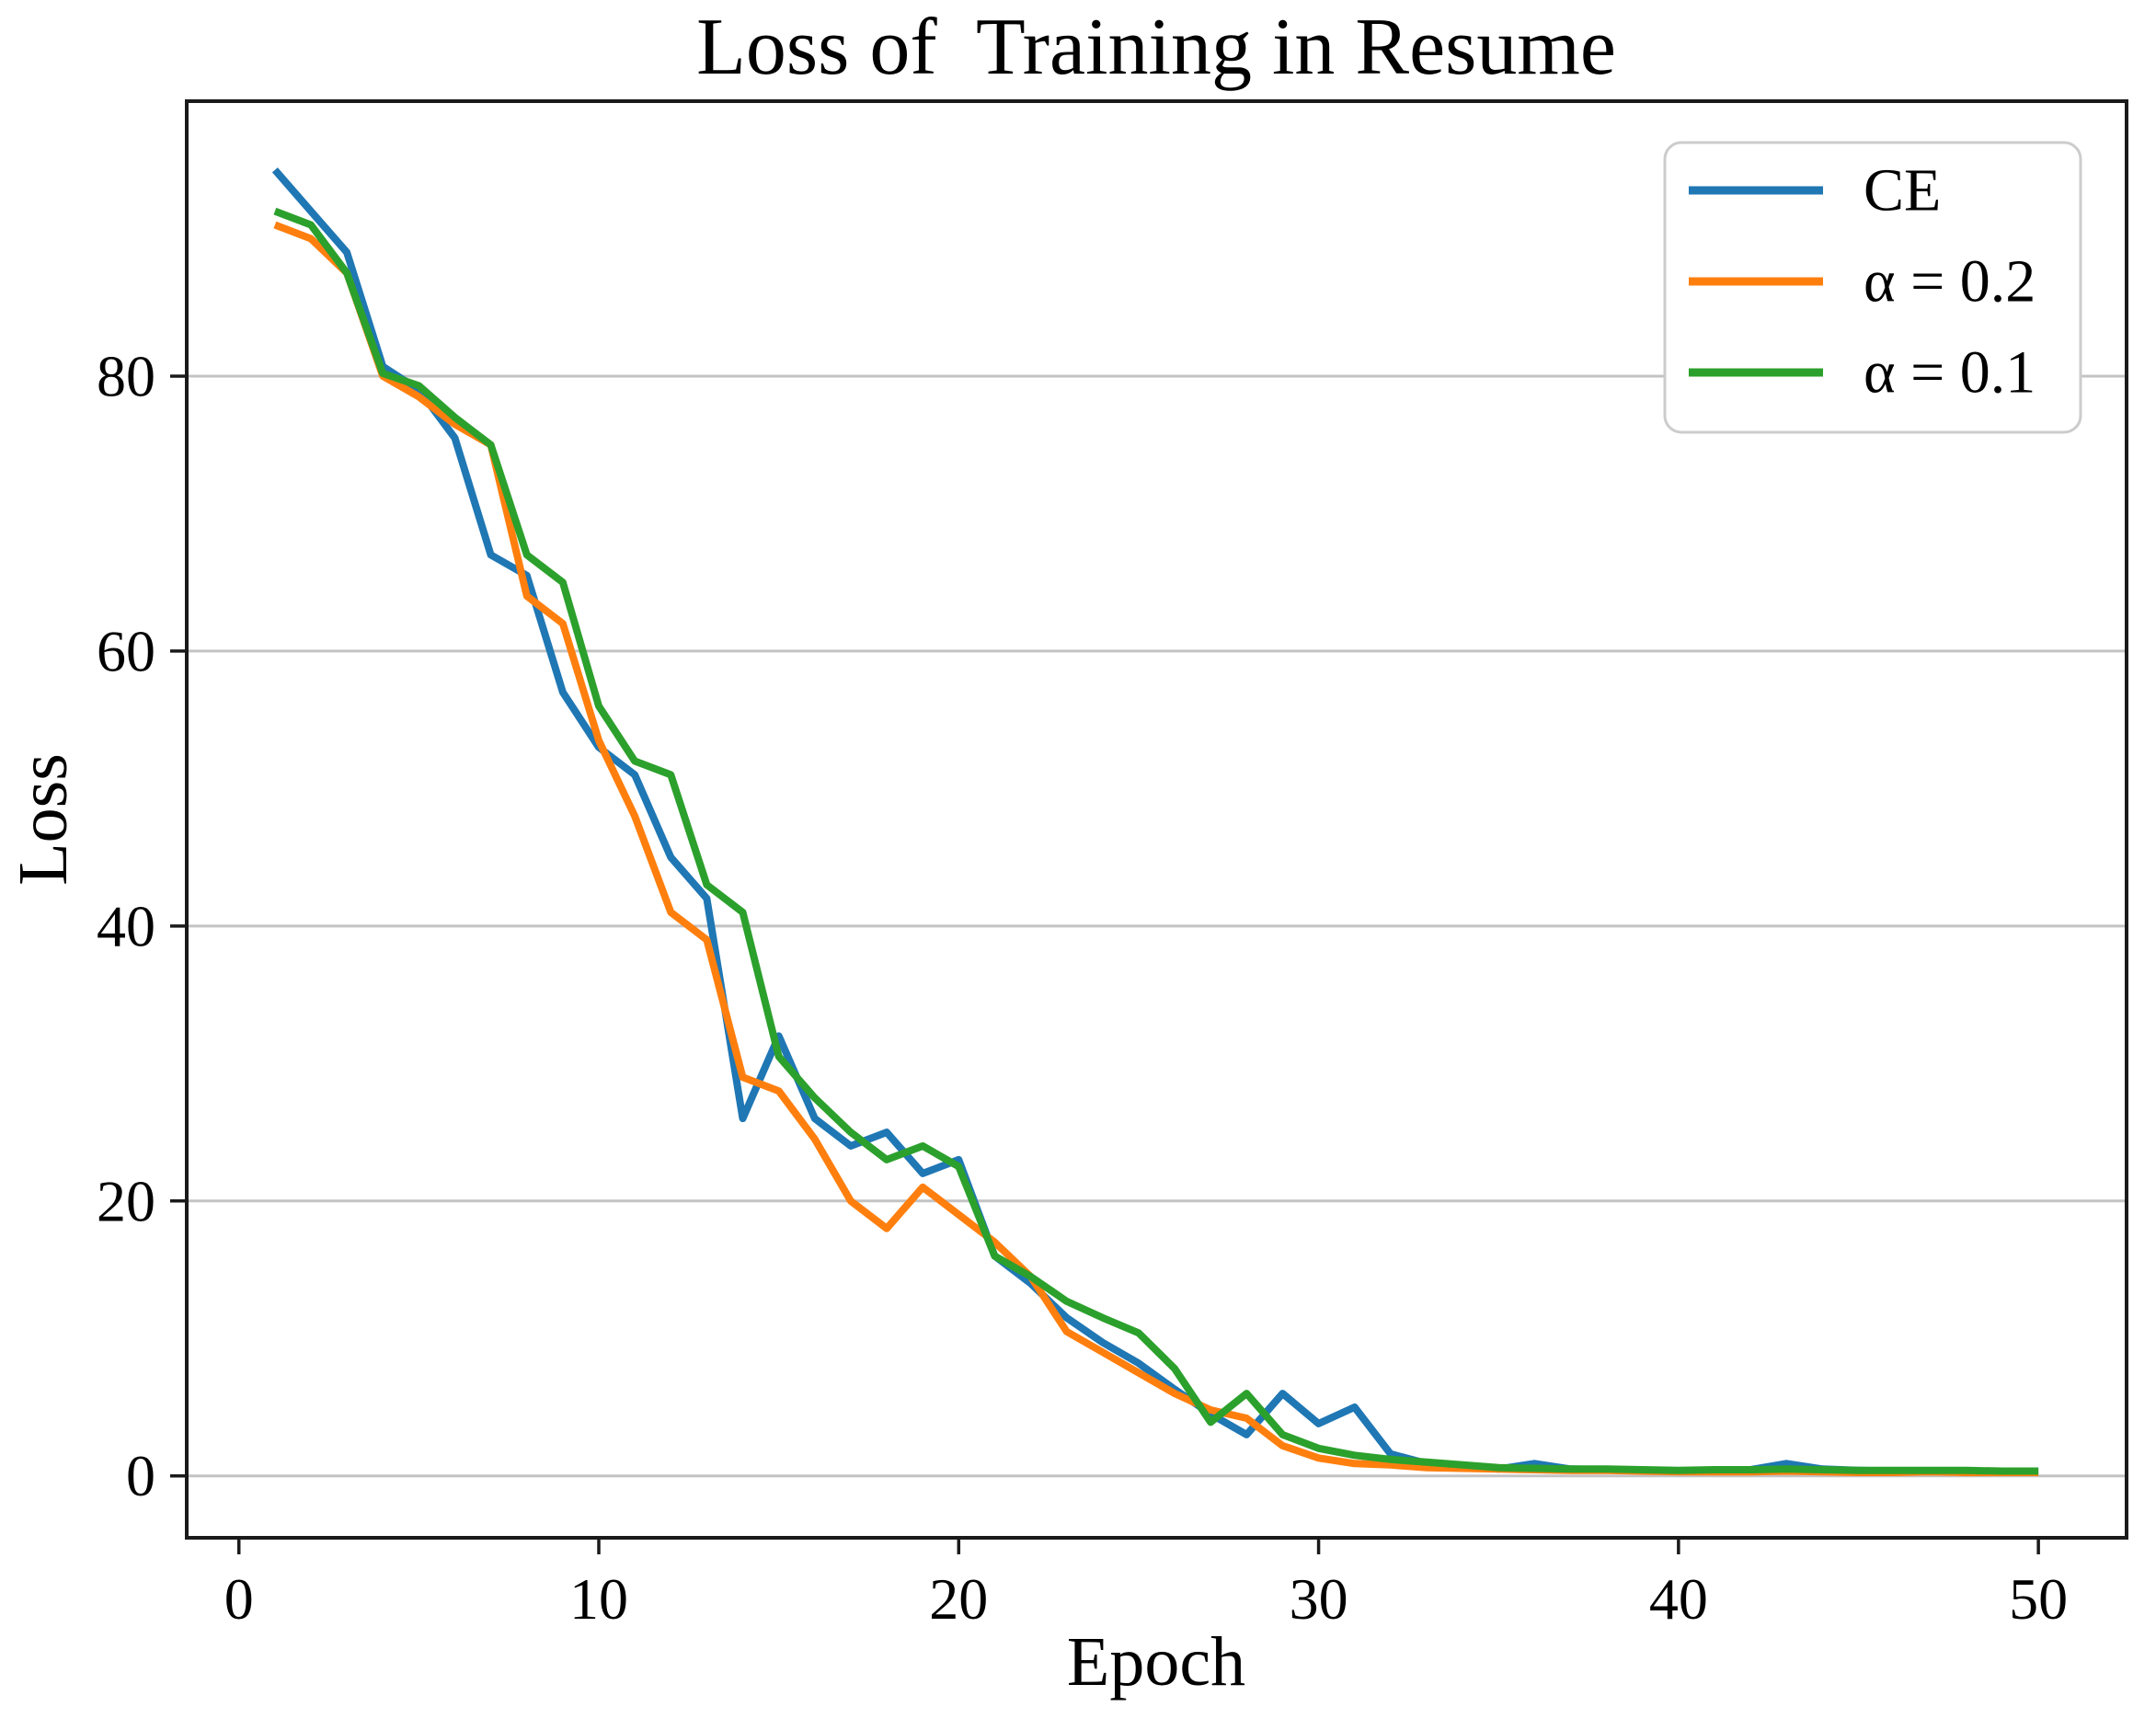 The height and width of the screenshot is (1730, 2156). Describe the element at coordinates (598, 1599) in the screenshot. I see `x-tick-label-10: 10` at that location.